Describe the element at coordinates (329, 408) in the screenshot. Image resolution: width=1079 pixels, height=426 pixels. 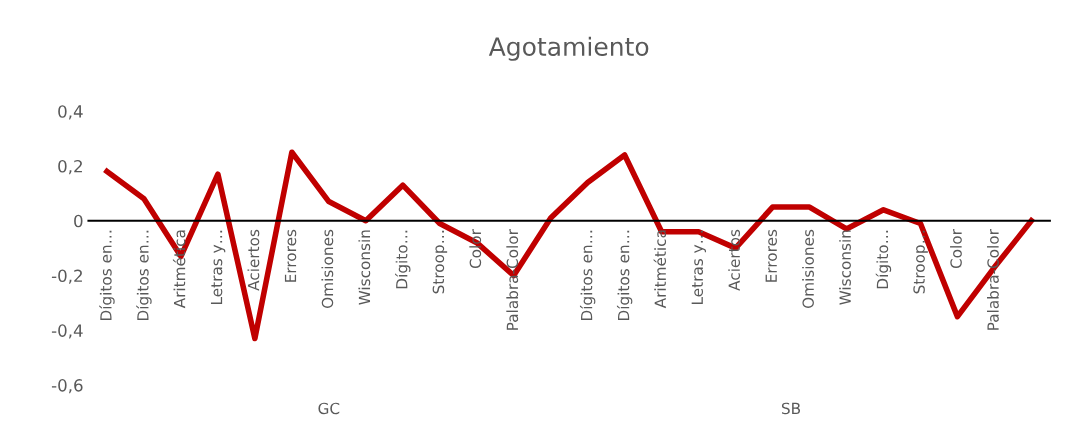
I see `text: GC` at that location.